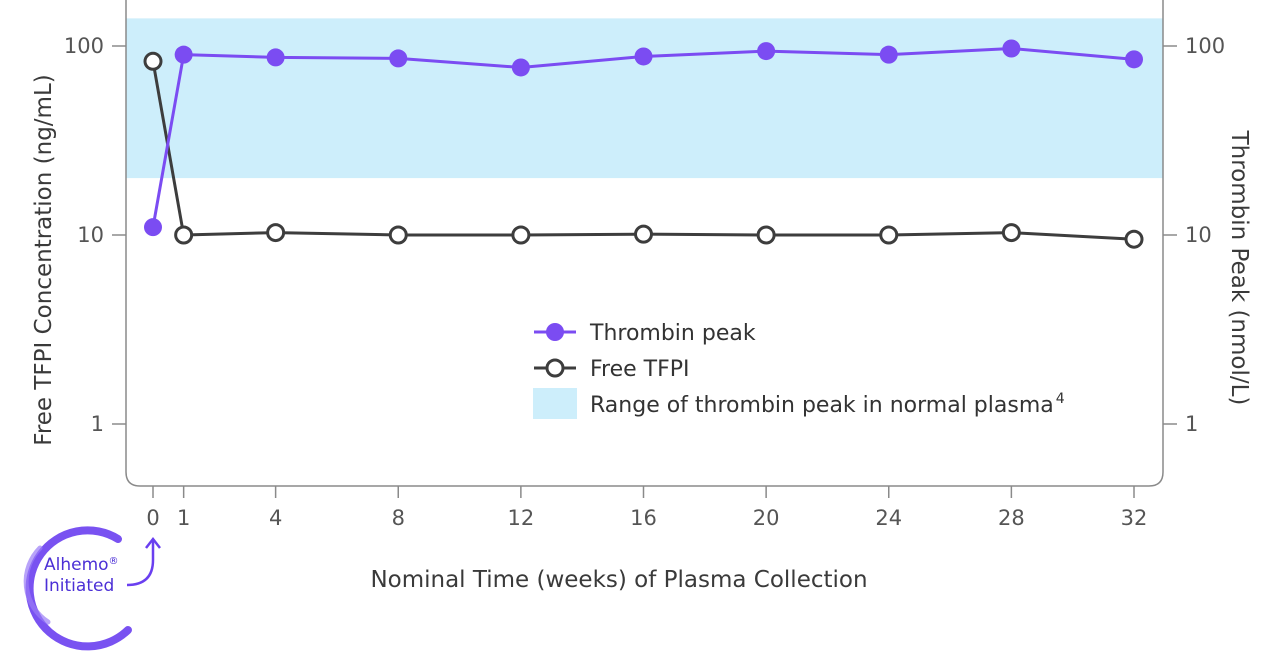  Describe the element at coordinates (97, 424) in the screenshot. I see `y-left-tick-label: 1` at that location.